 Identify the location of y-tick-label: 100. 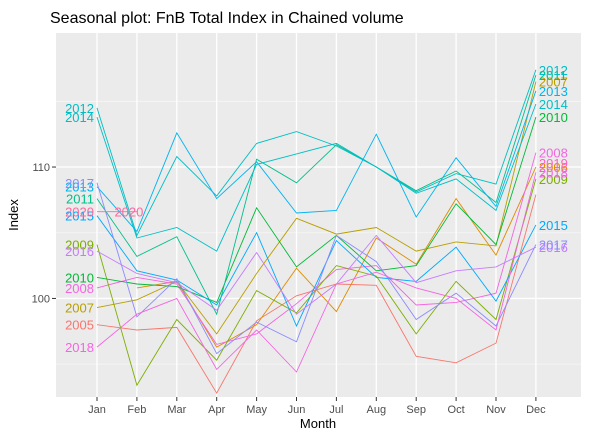
(41, 299).